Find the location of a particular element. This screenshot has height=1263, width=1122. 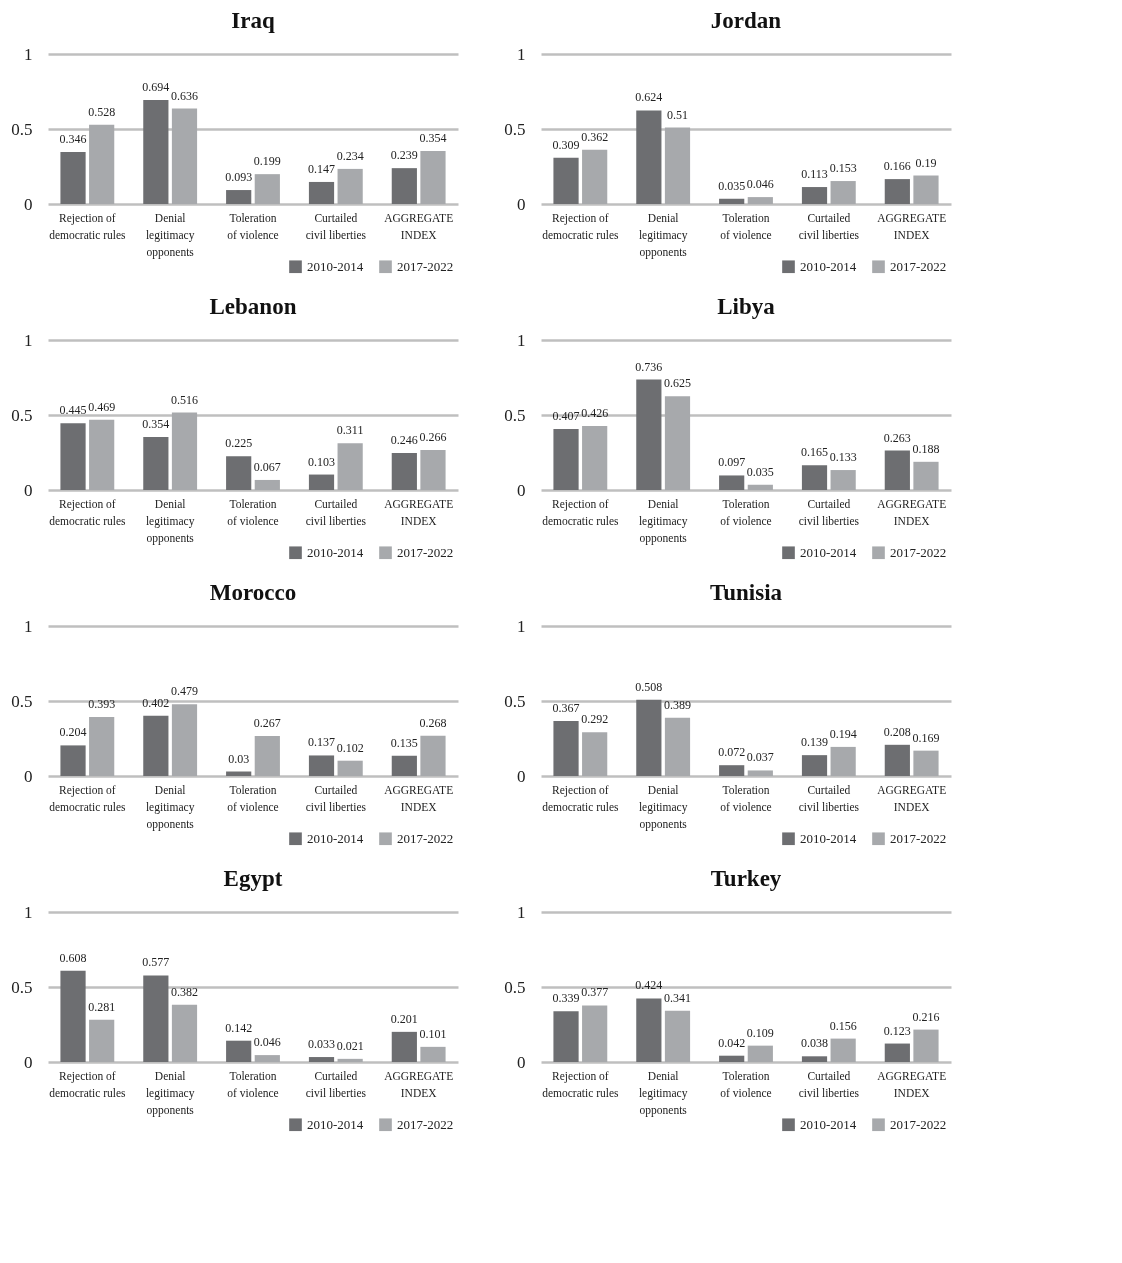

data-label: 0.516 is located at coordinates (184, 399).